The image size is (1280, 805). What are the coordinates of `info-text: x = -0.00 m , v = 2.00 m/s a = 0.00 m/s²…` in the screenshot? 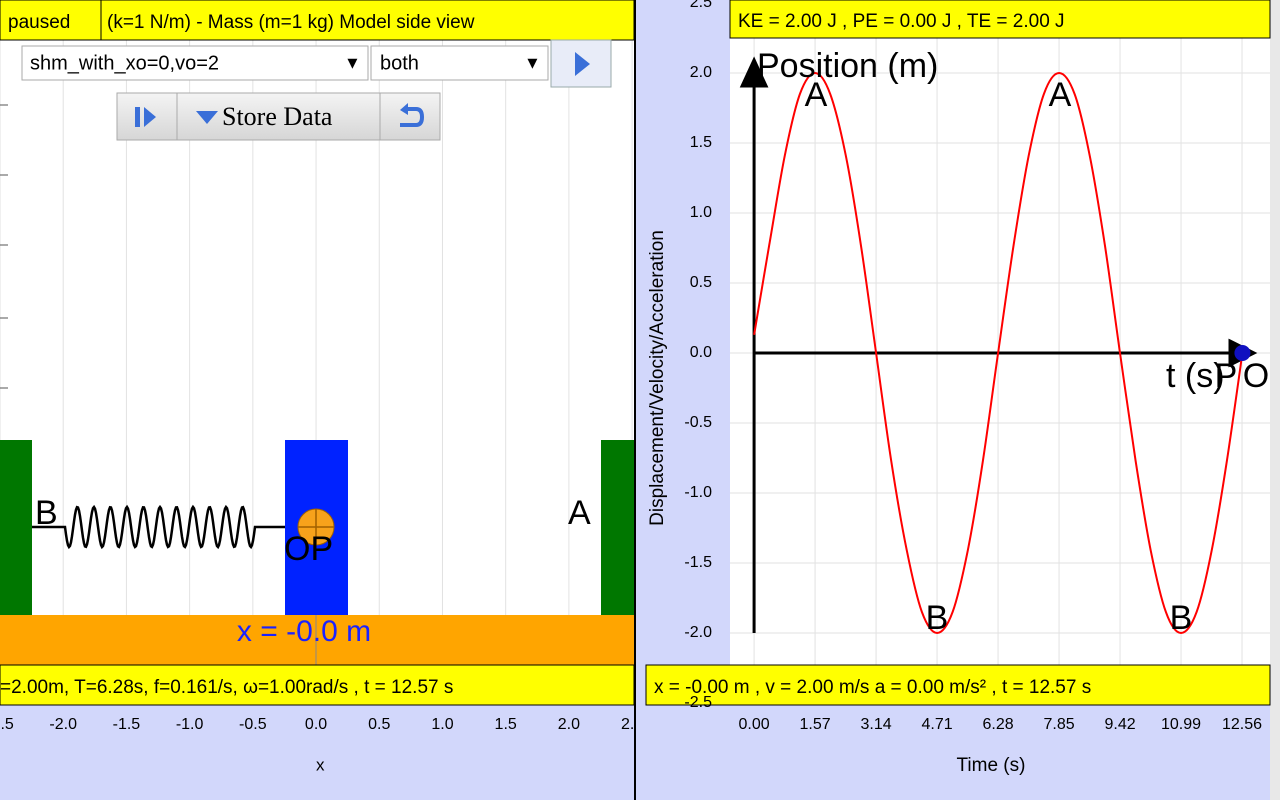 It's located at (872, 687).